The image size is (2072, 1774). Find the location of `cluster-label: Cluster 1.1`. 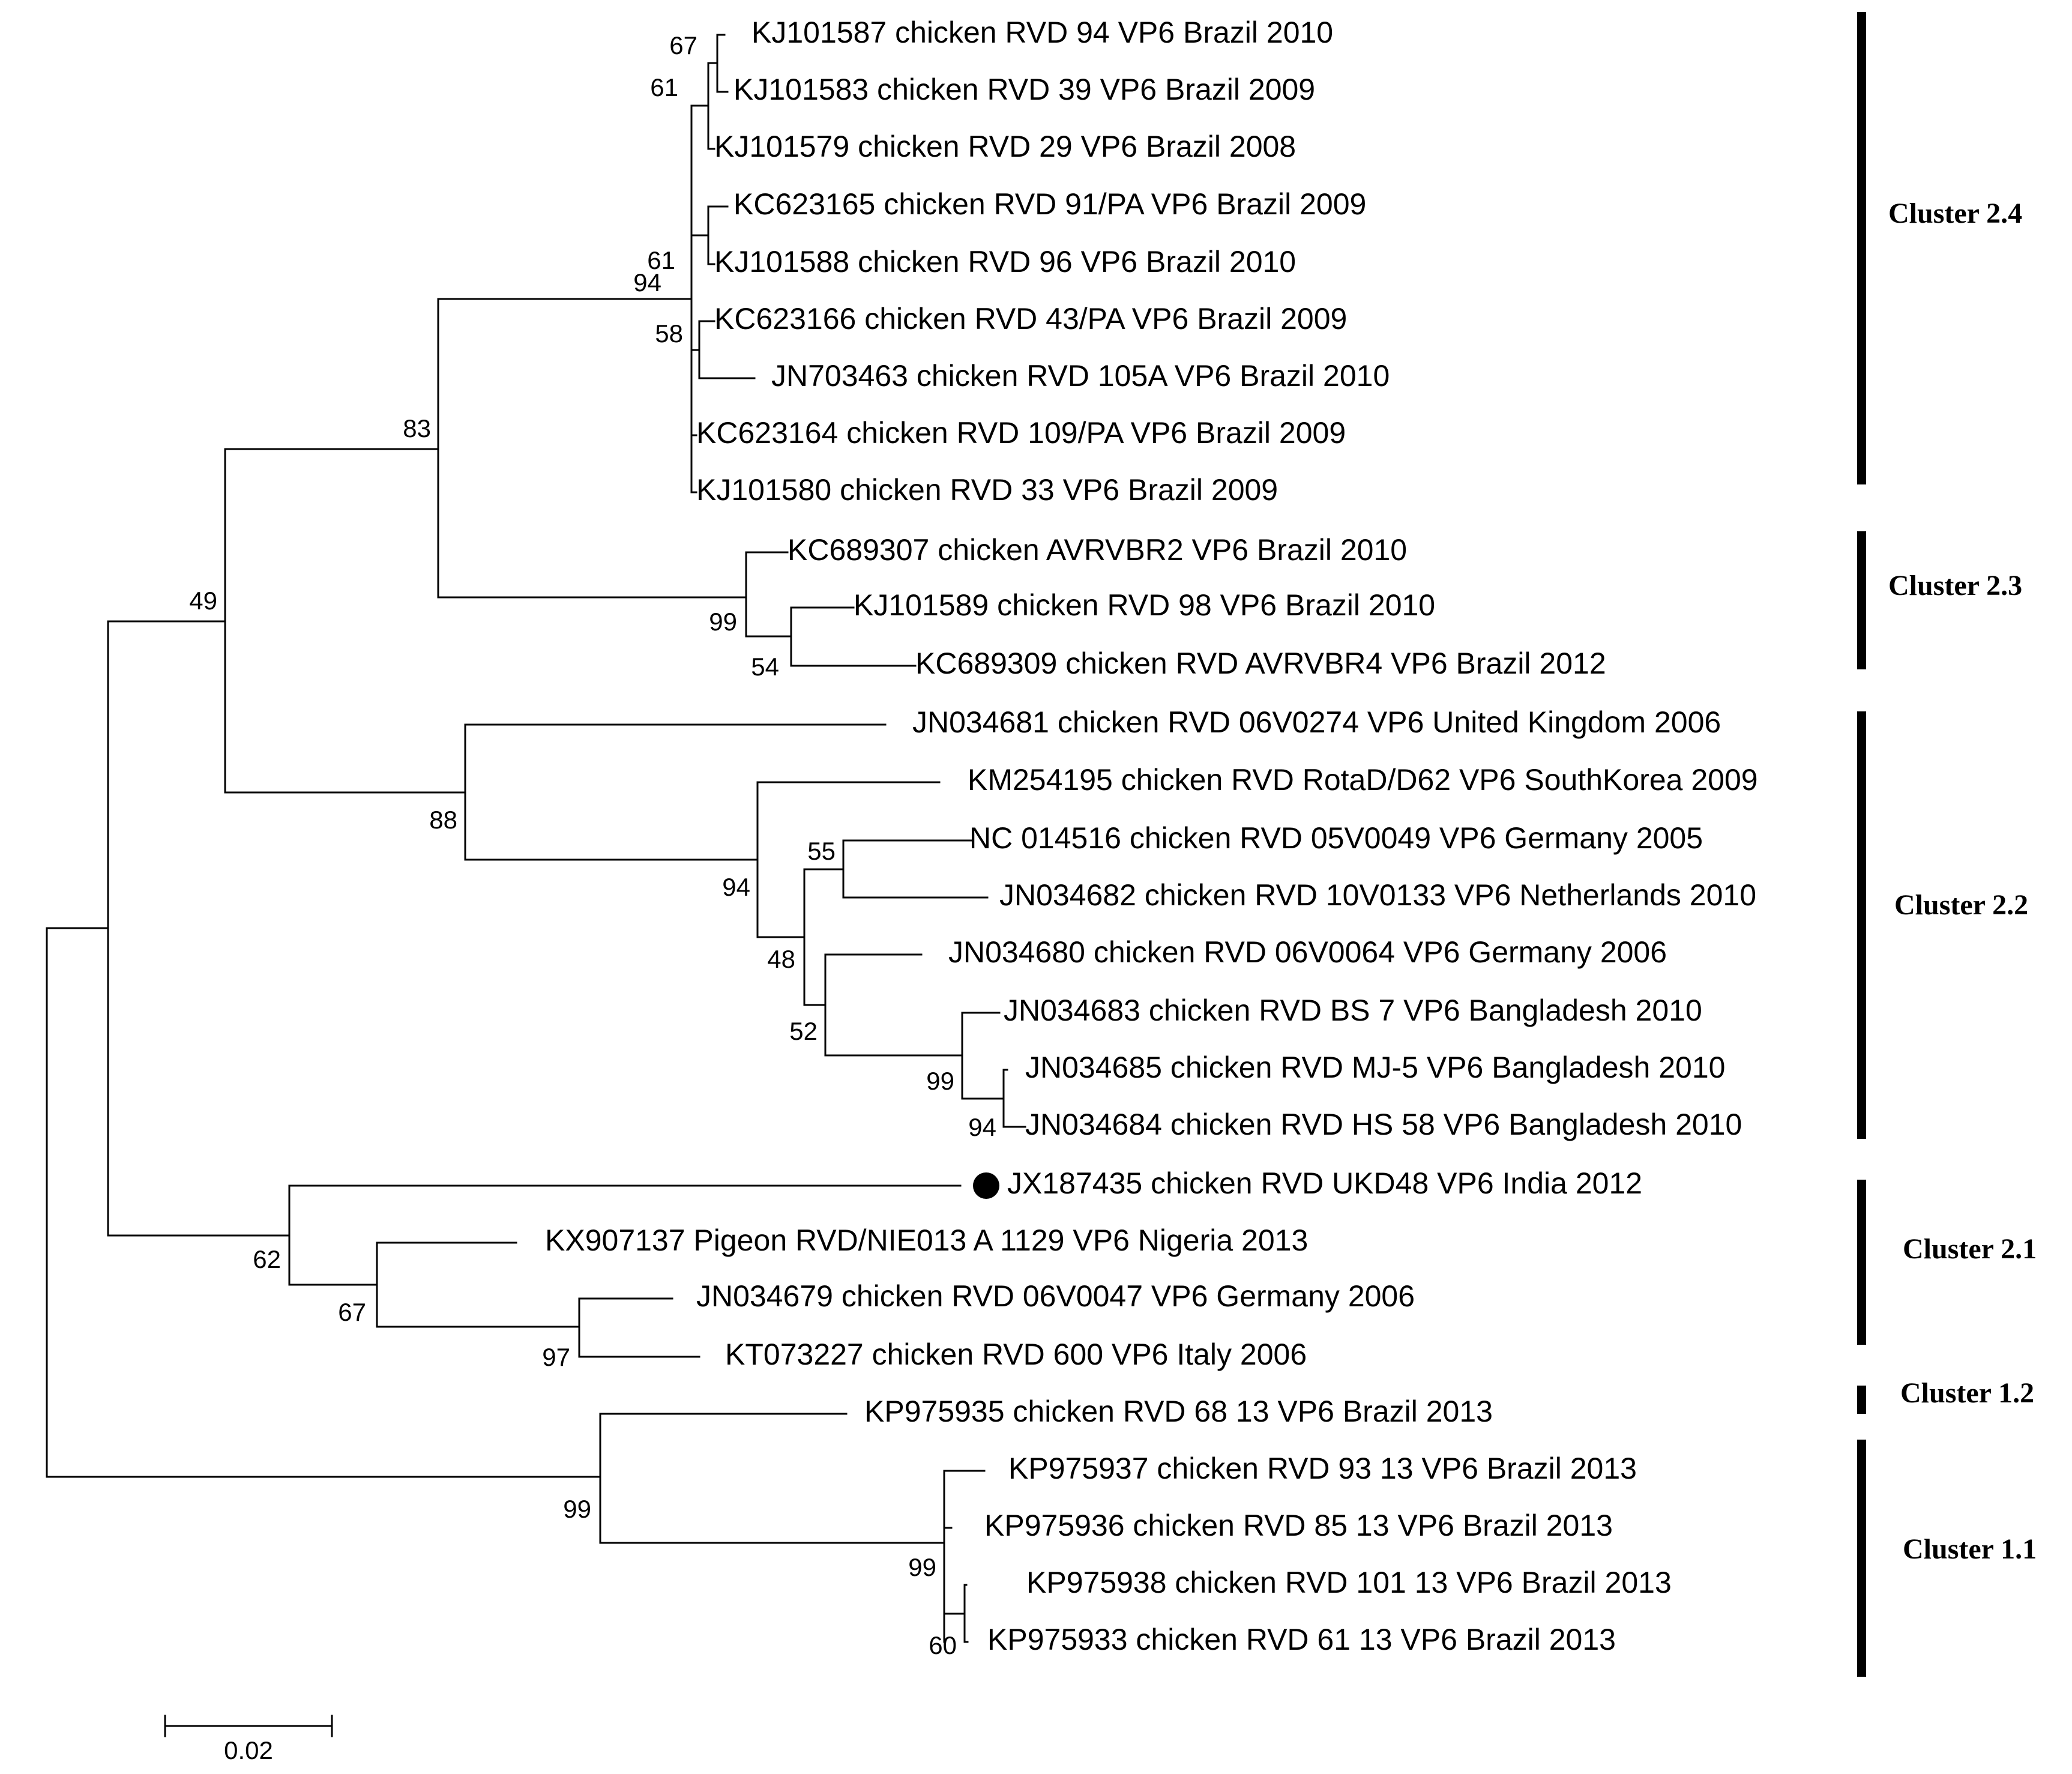

cluster-label: Cluster 1.1 is located at coordinates (1970, 1549).